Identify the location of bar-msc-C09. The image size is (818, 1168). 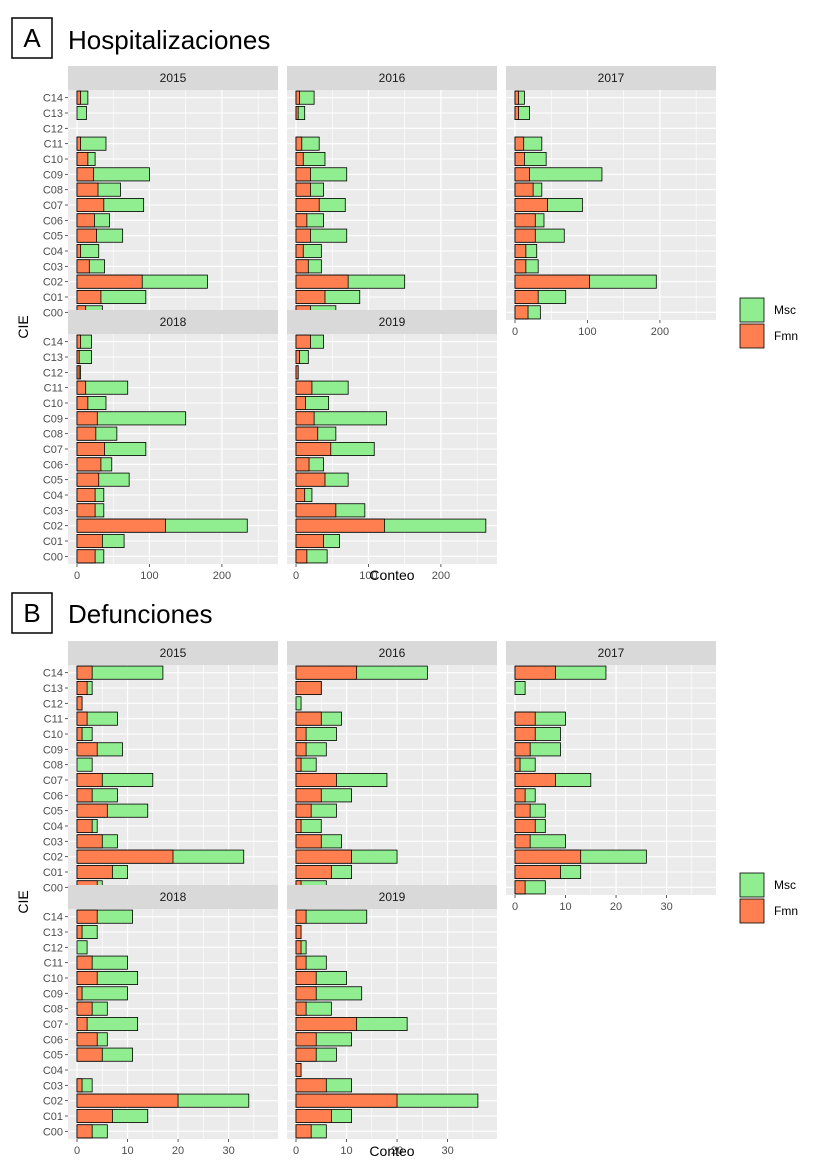
(102, 993).